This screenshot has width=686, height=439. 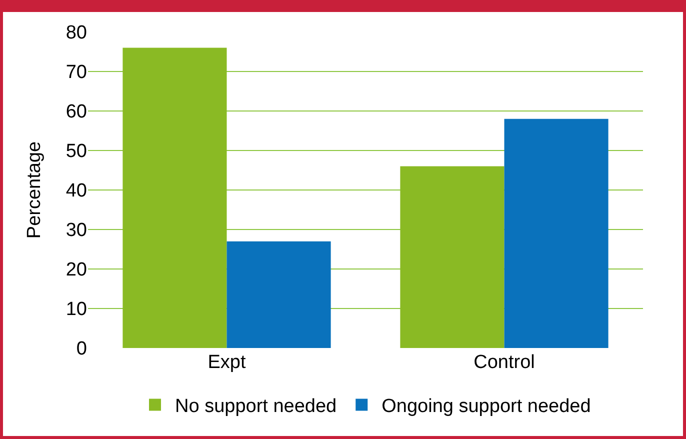 What do you see at coordinates (486, 407) in the screenshot?
I see `legend-label: Ongoing support needed` at bounding box center [486, 407].